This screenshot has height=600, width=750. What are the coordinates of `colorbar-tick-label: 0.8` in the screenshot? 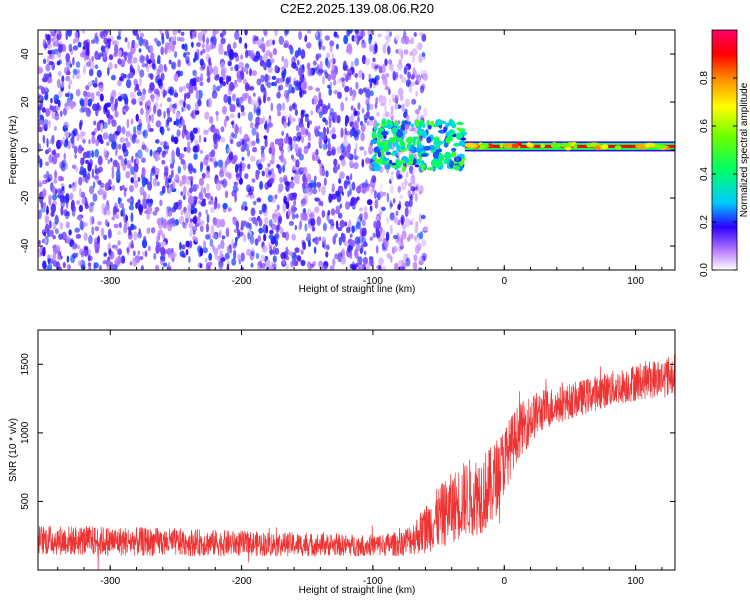 It's located at (704, 78).